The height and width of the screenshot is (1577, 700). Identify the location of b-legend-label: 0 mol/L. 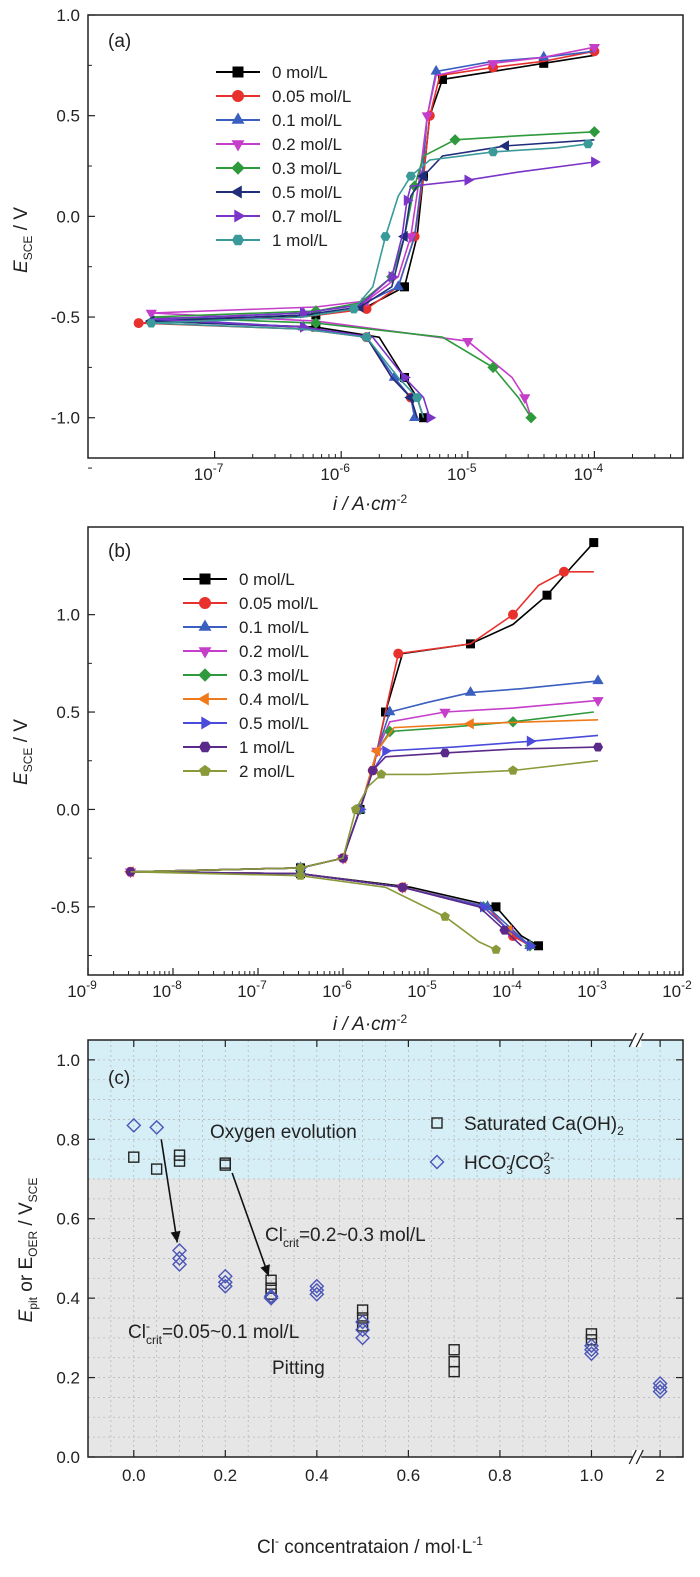
(267, 579).